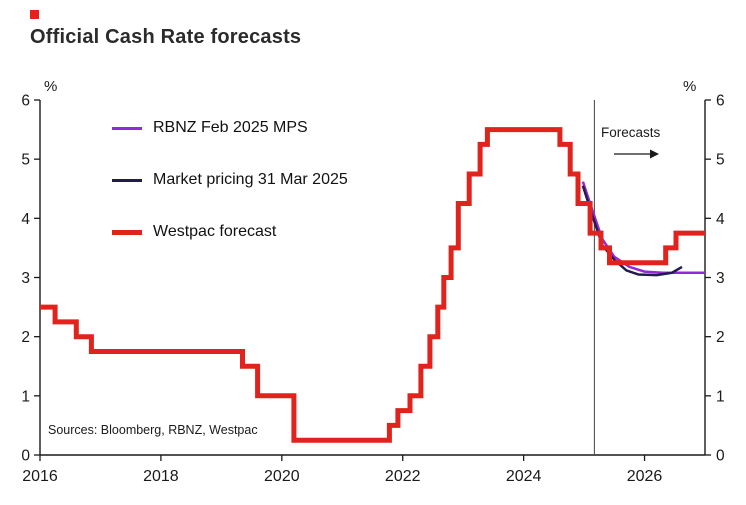  Describe the element at coordinates (25, 278) in the screenshot. I see `y-tick-label-left: 3` at that location.